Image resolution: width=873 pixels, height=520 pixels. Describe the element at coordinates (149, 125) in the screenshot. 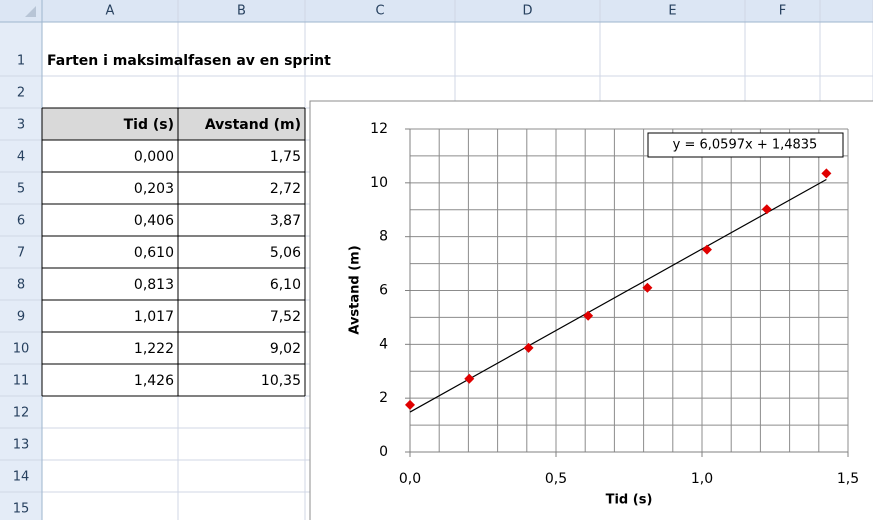

I see `table-header: Tid (s)` at that location.